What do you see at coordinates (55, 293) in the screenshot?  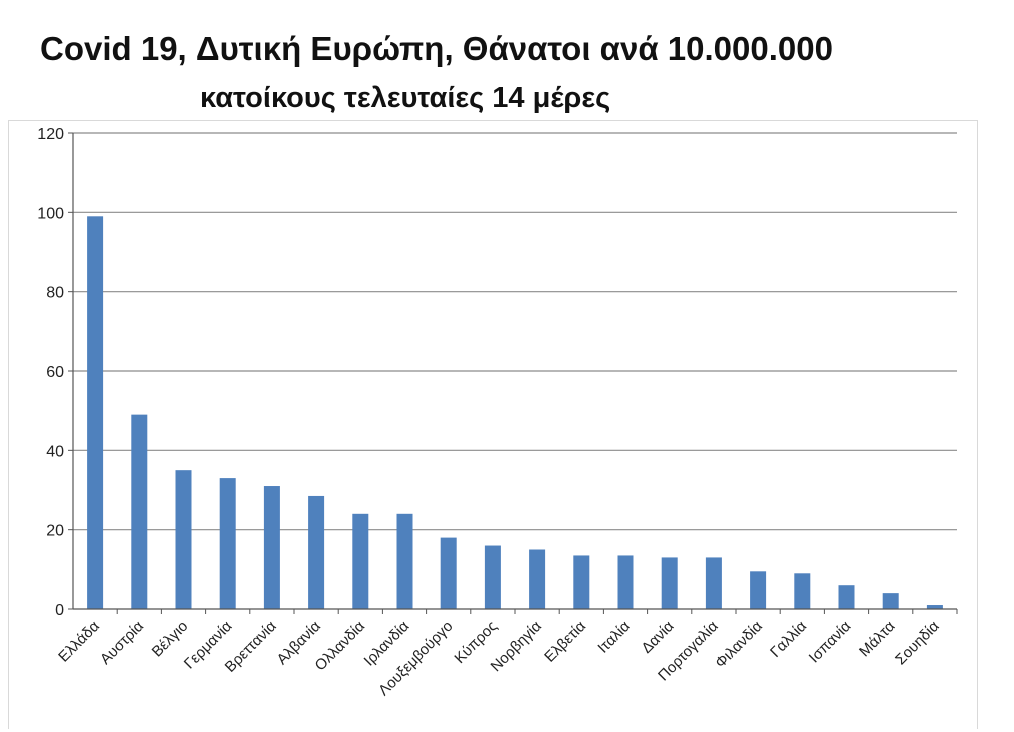 I see `y-tick-label: 80` at bounding box center [55, 293].